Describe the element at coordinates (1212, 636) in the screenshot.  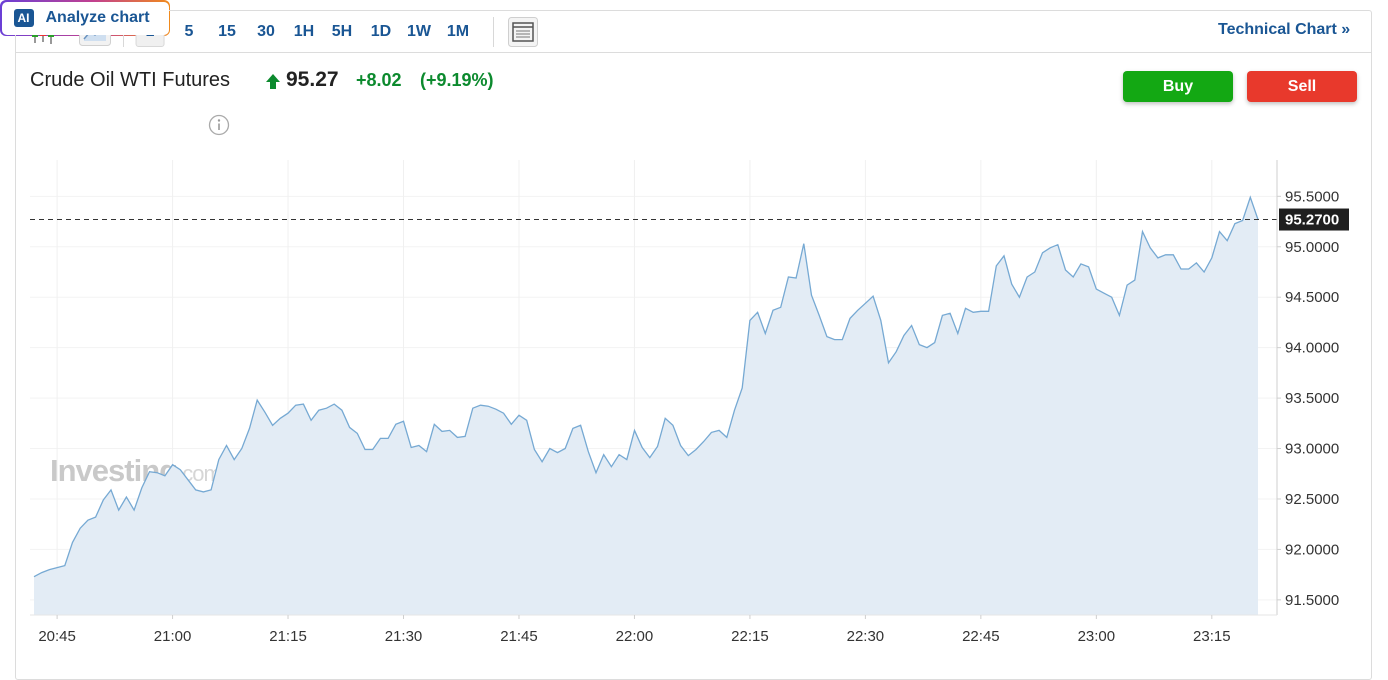
I see `x-tick-label: 23:15` at that location.